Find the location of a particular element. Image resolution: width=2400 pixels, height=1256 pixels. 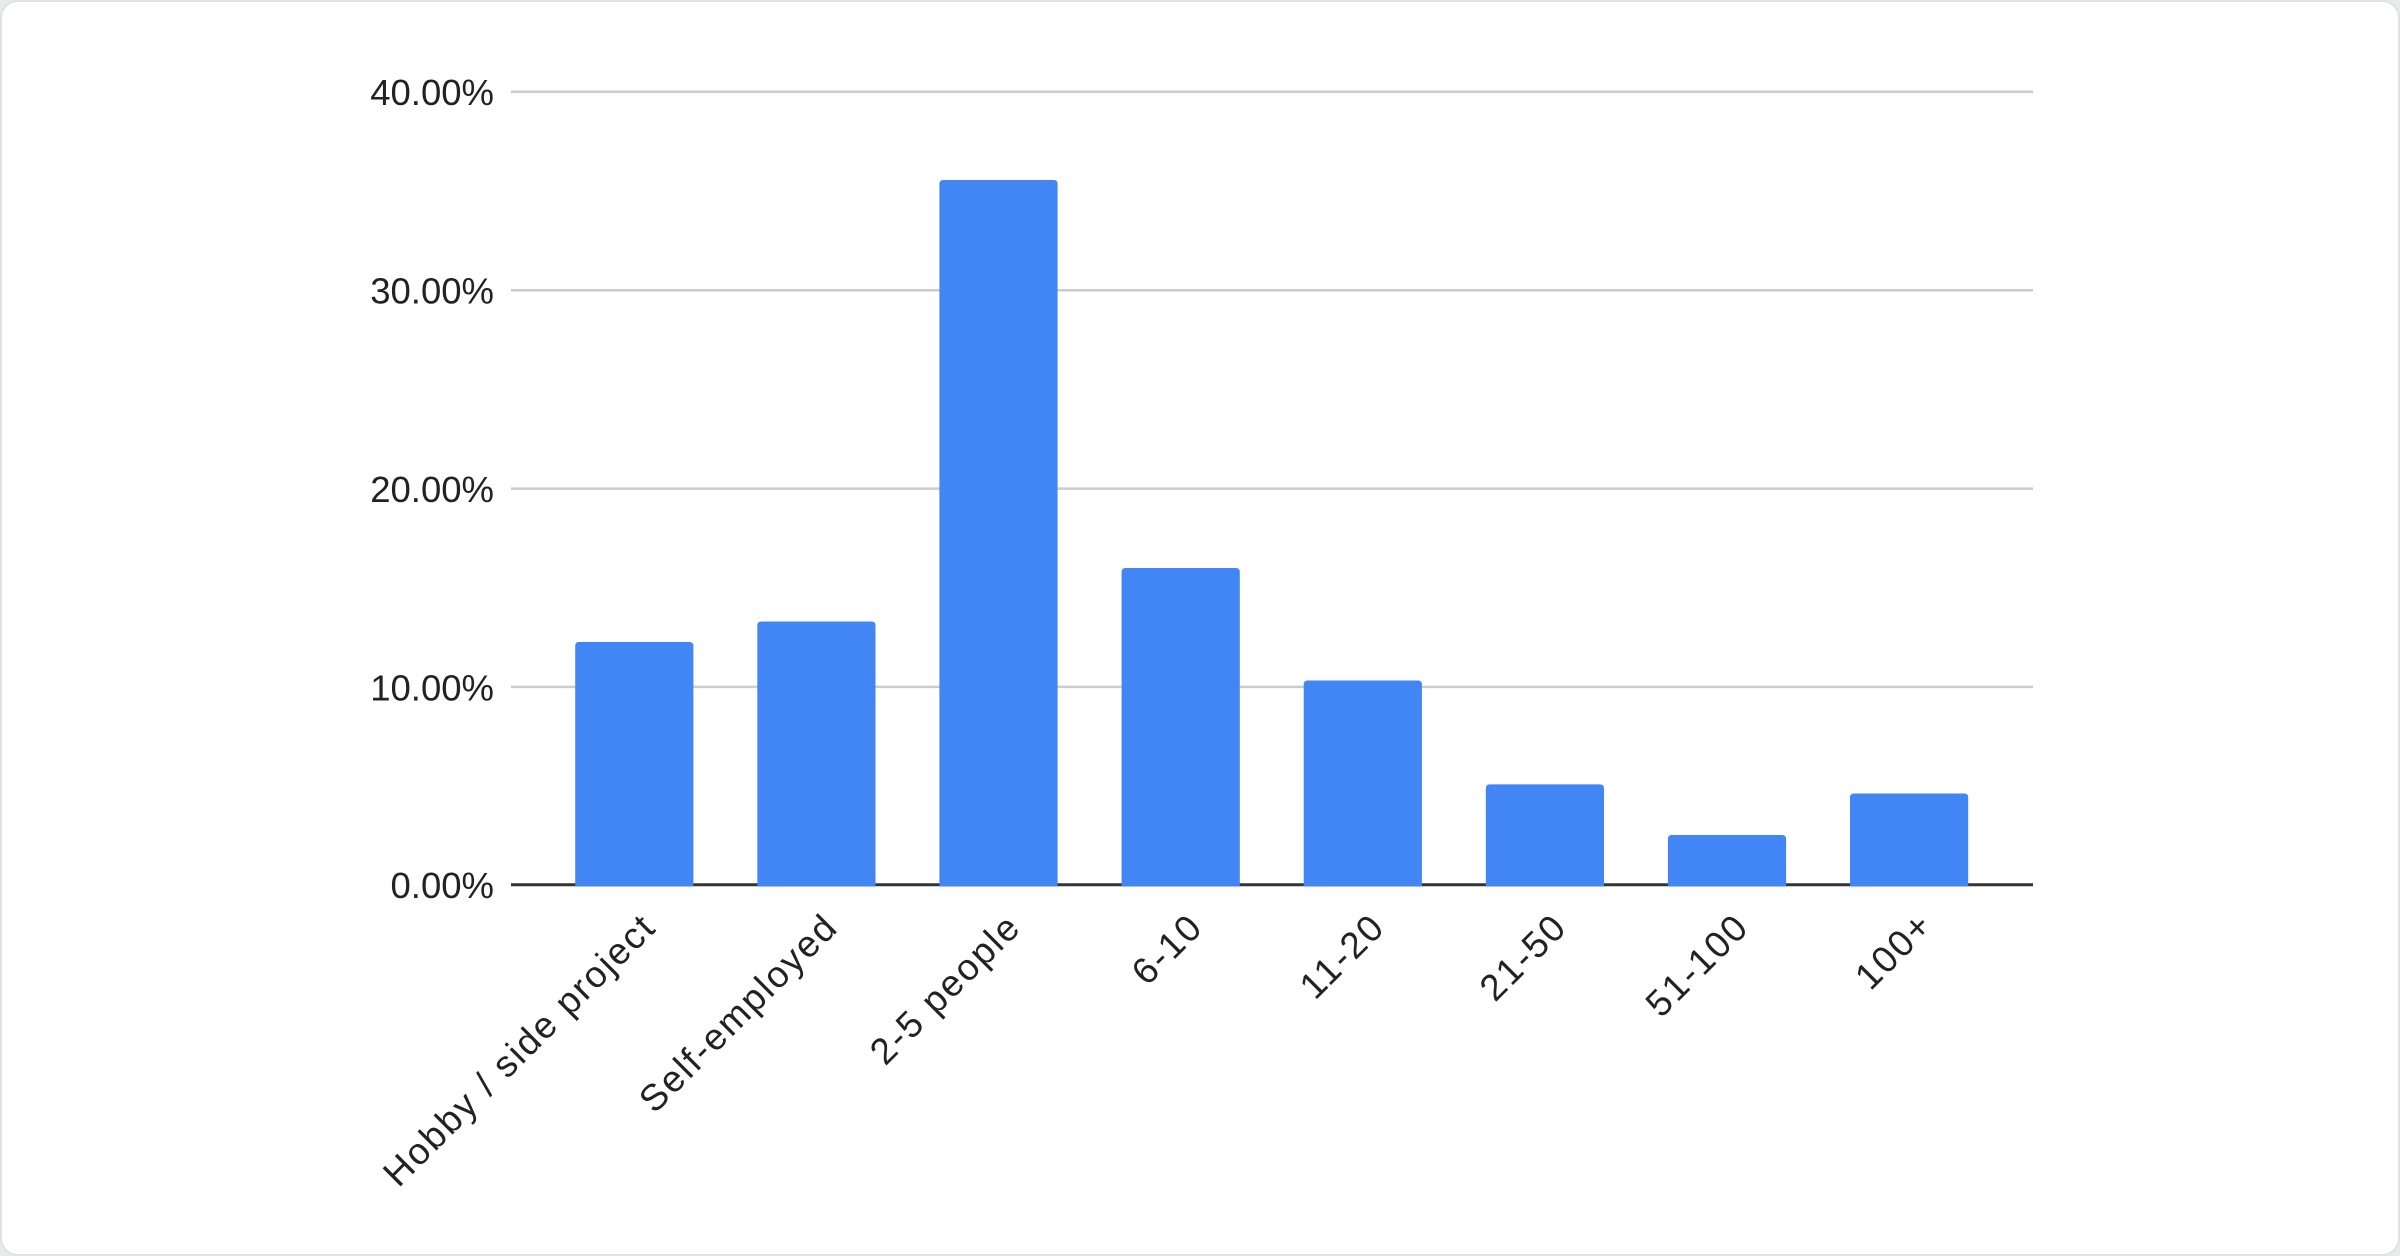

svg-text: Hobby / side project is located at coordinates (519, 1050).